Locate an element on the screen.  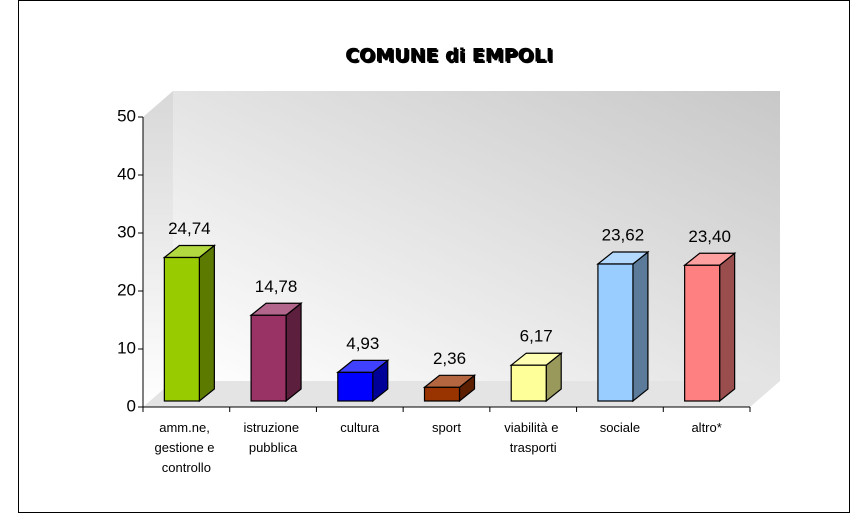
x-tick-line: sociale is located at coordinates (620, 427).